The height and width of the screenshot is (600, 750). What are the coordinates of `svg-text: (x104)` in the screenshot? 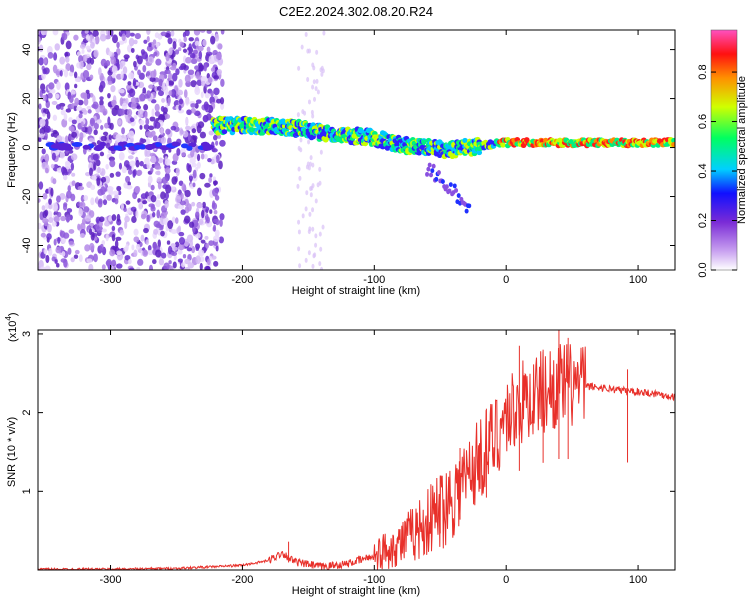 It's located at (11, 327).